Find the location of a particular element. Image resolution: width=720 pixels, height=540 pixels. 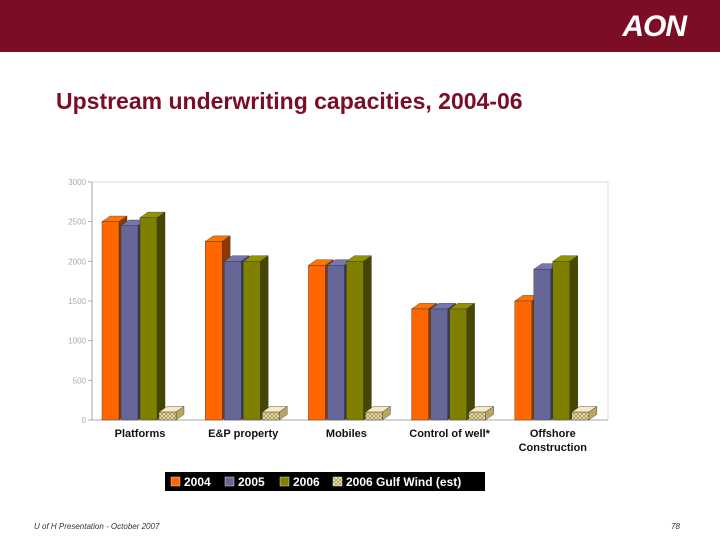

category-label: Platforms is located at coordinates (140, 434).